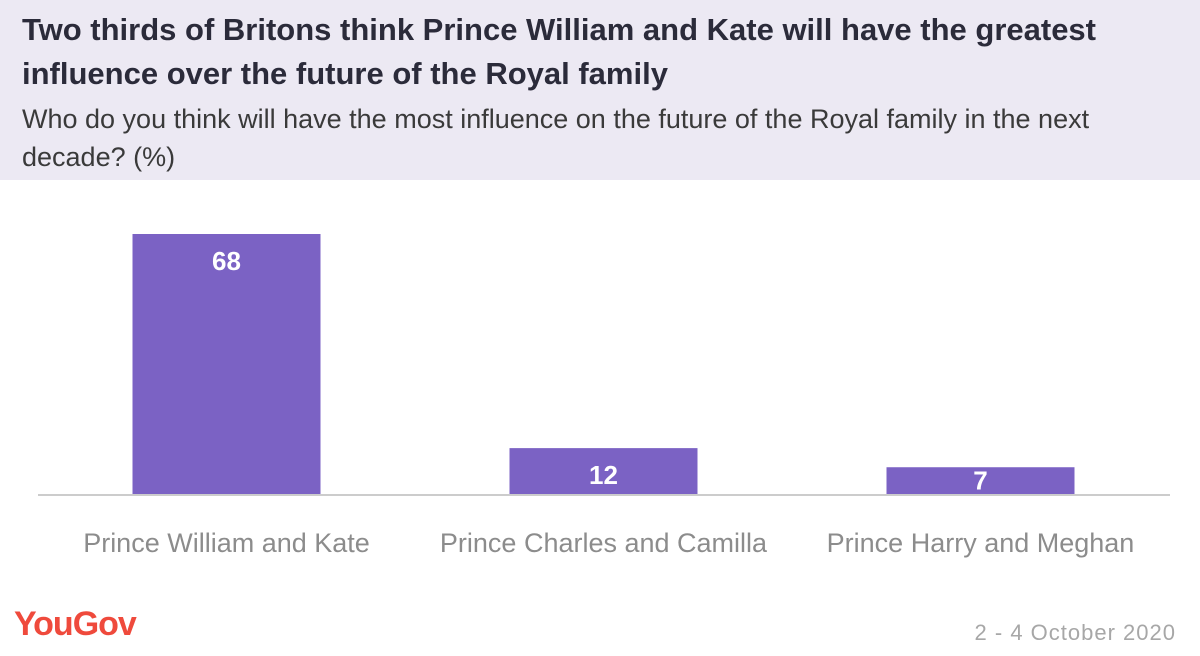  What do you see at coordinates (226, 543) in the screenshot?
I see `category-label: Prince William and Kate` at bounding box center [226, 543].